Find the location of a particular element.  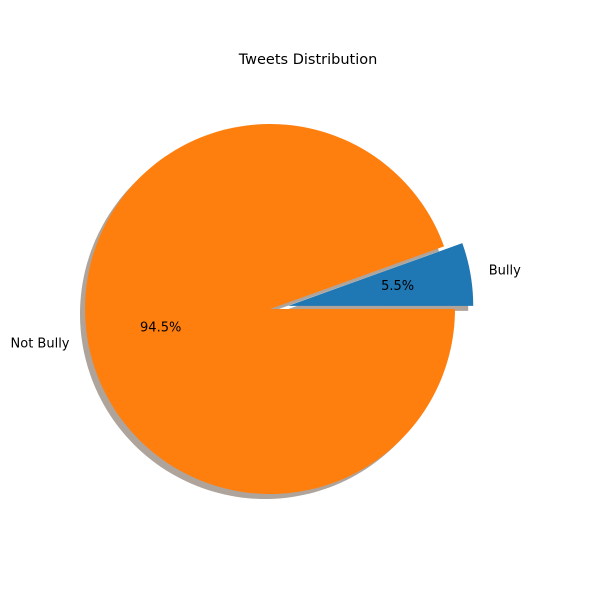

slice-label-bully: Bully is located at coordinates (505, 270).